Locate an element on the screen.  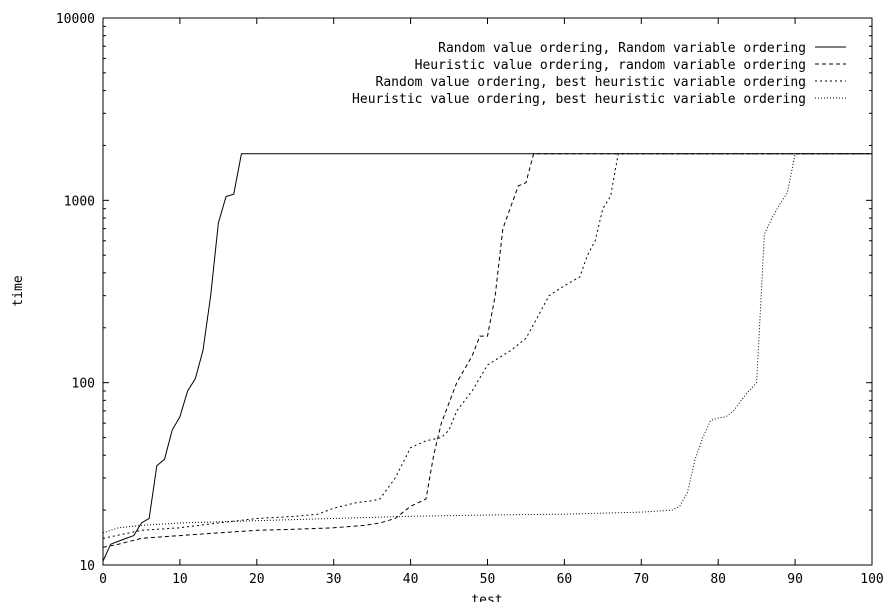
x-tick-label: 30 is located at coordinates (334, 579).